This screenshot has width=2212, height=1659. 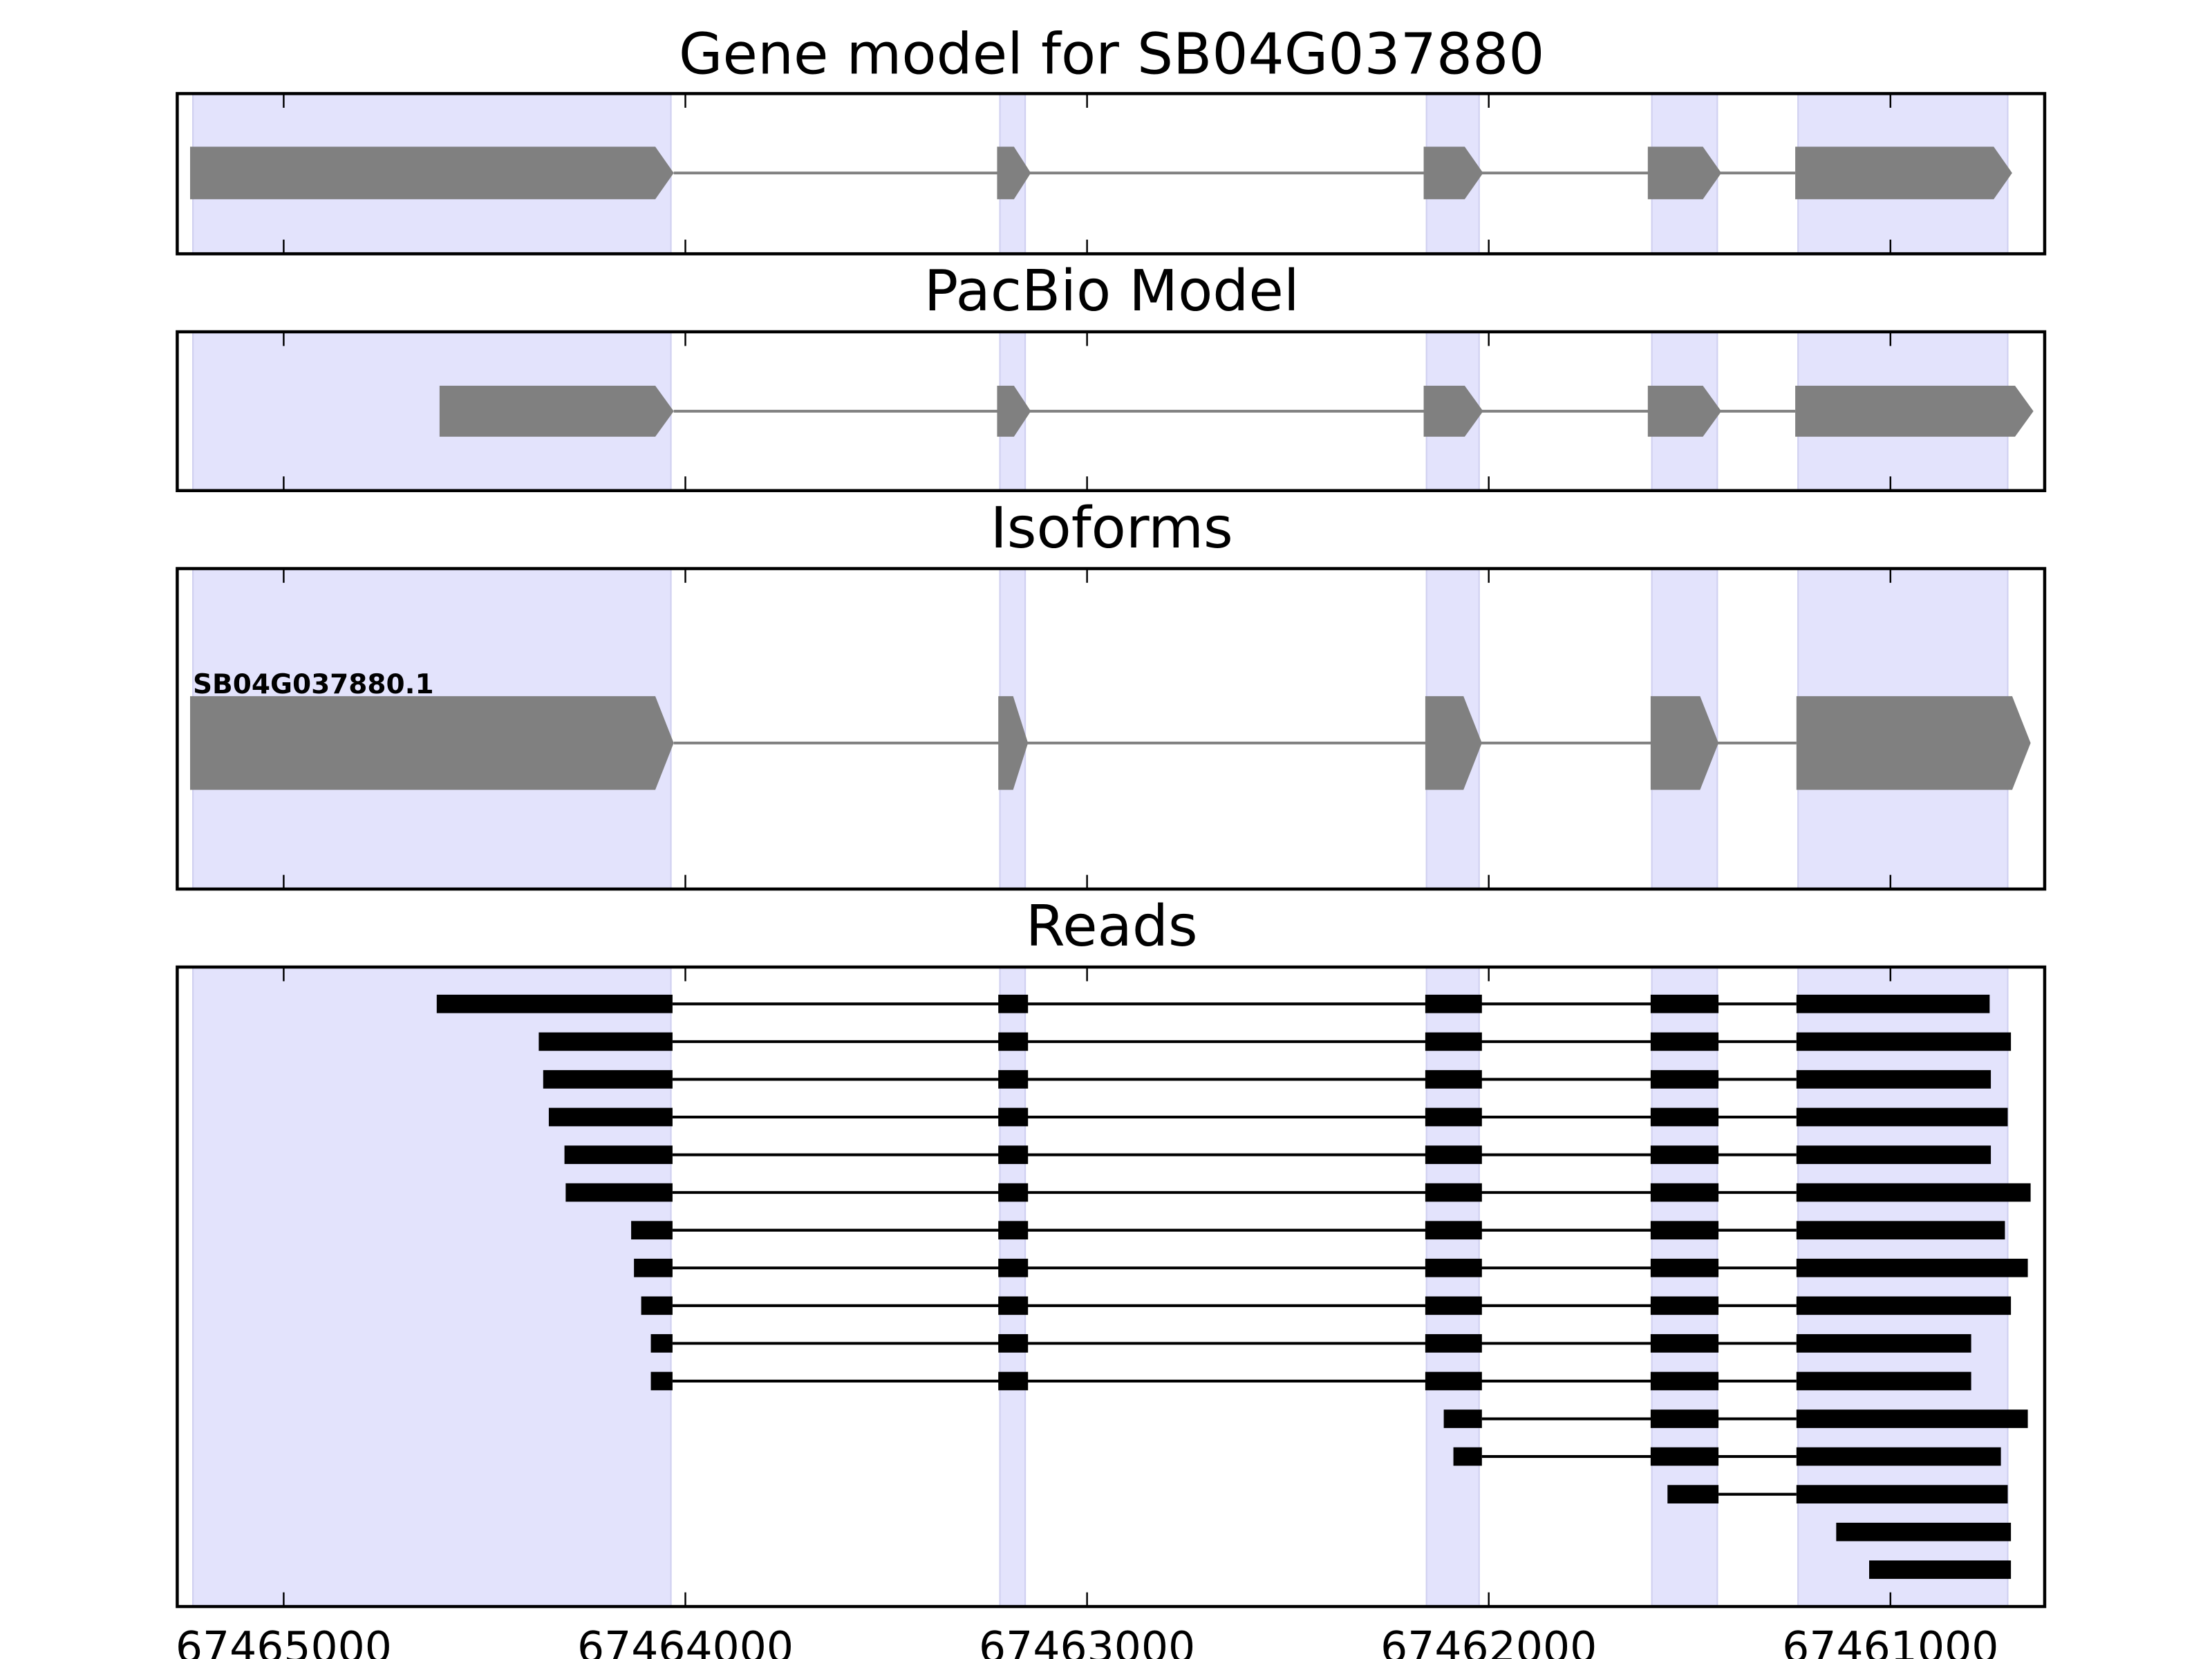 I want to click on x-tick-label: 67464000, so click(x=685, y=1640).